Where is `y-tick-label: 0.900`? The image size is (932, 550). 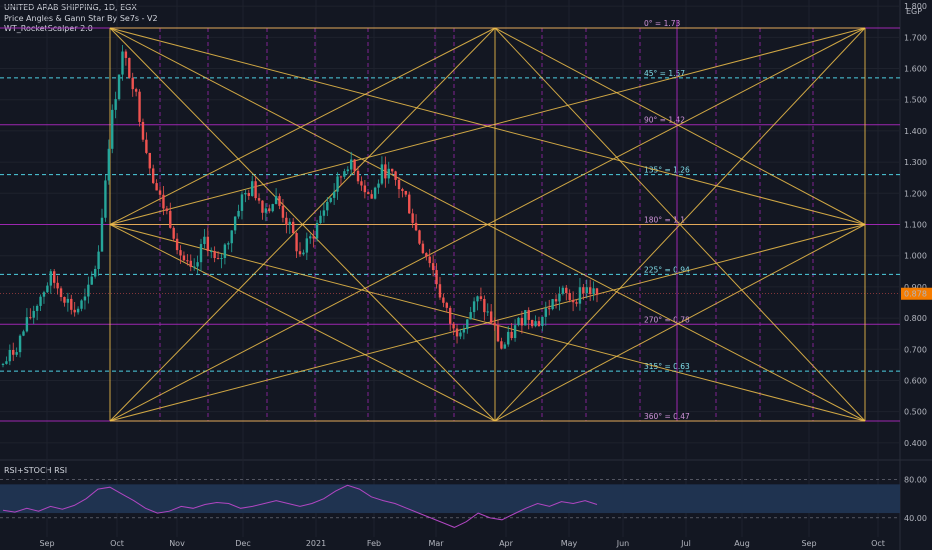 y-tick-label: 0.900 is located at coordinates (915, 287).